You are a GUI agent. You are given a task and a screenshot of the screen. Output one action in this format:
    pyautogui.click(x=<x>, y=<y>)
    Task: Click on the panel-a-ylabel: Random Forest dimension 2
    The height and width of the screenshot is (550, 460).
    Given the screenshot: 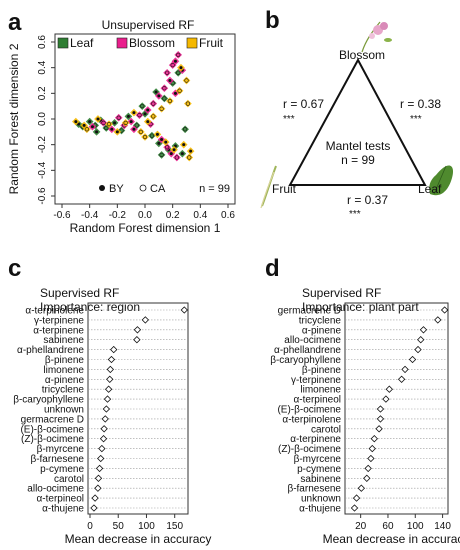 What is the action you would take?
    pyautogui.click(x=14, y=118)
    